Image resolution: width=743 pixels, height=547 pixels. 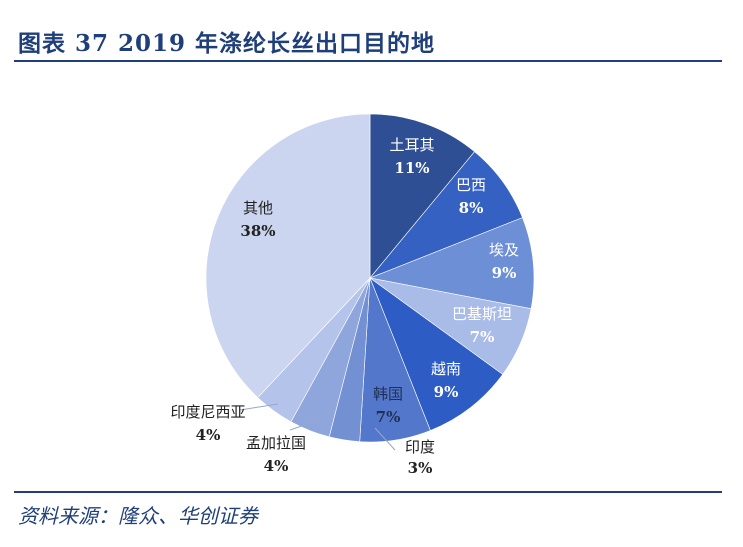 What do you see at coordinates (471, 185) in the screenshot?
I see `slice-name-label-1: 巴西` at bounding box center [471, 185].